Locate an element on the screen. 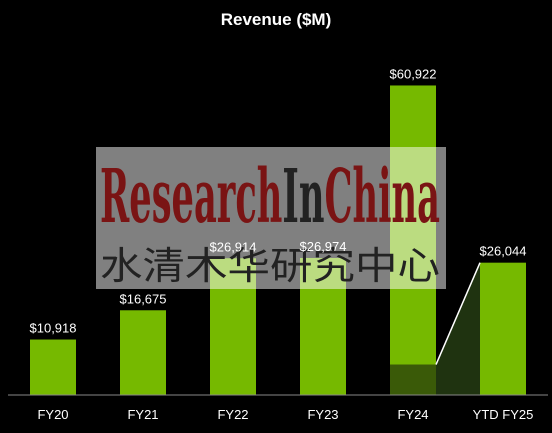 This screenshot has height=433, width=552. chart-title: Revenue ($M) is located at coordinates (276, 19).